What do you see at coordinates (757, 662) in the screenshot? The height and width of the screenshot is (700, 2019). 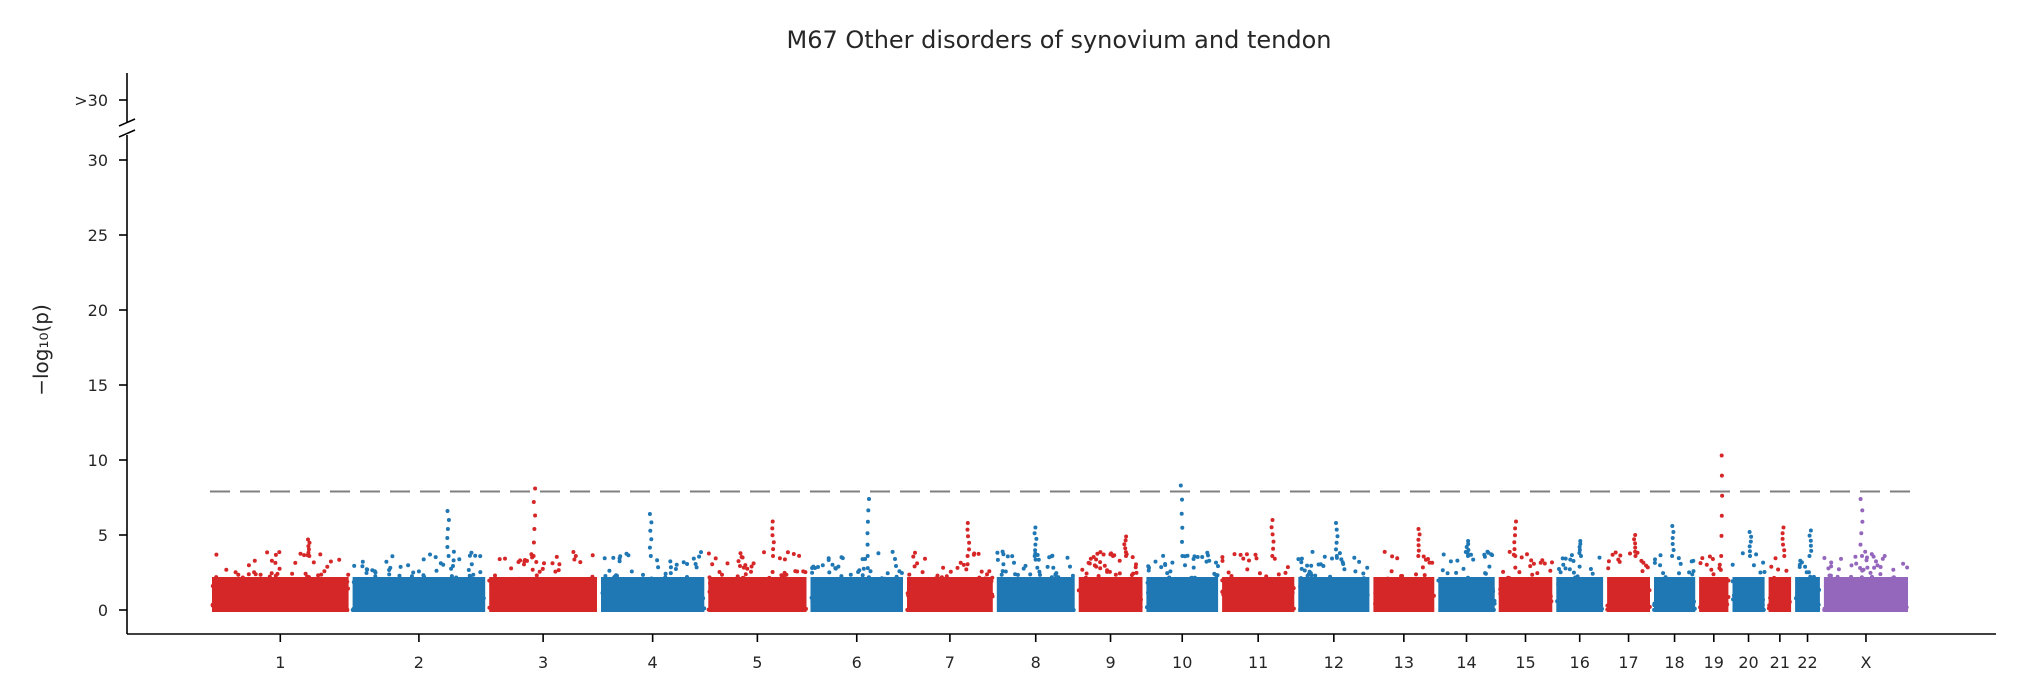 I see `x-tick-label-5: 5` at bounding box center [757, 662].